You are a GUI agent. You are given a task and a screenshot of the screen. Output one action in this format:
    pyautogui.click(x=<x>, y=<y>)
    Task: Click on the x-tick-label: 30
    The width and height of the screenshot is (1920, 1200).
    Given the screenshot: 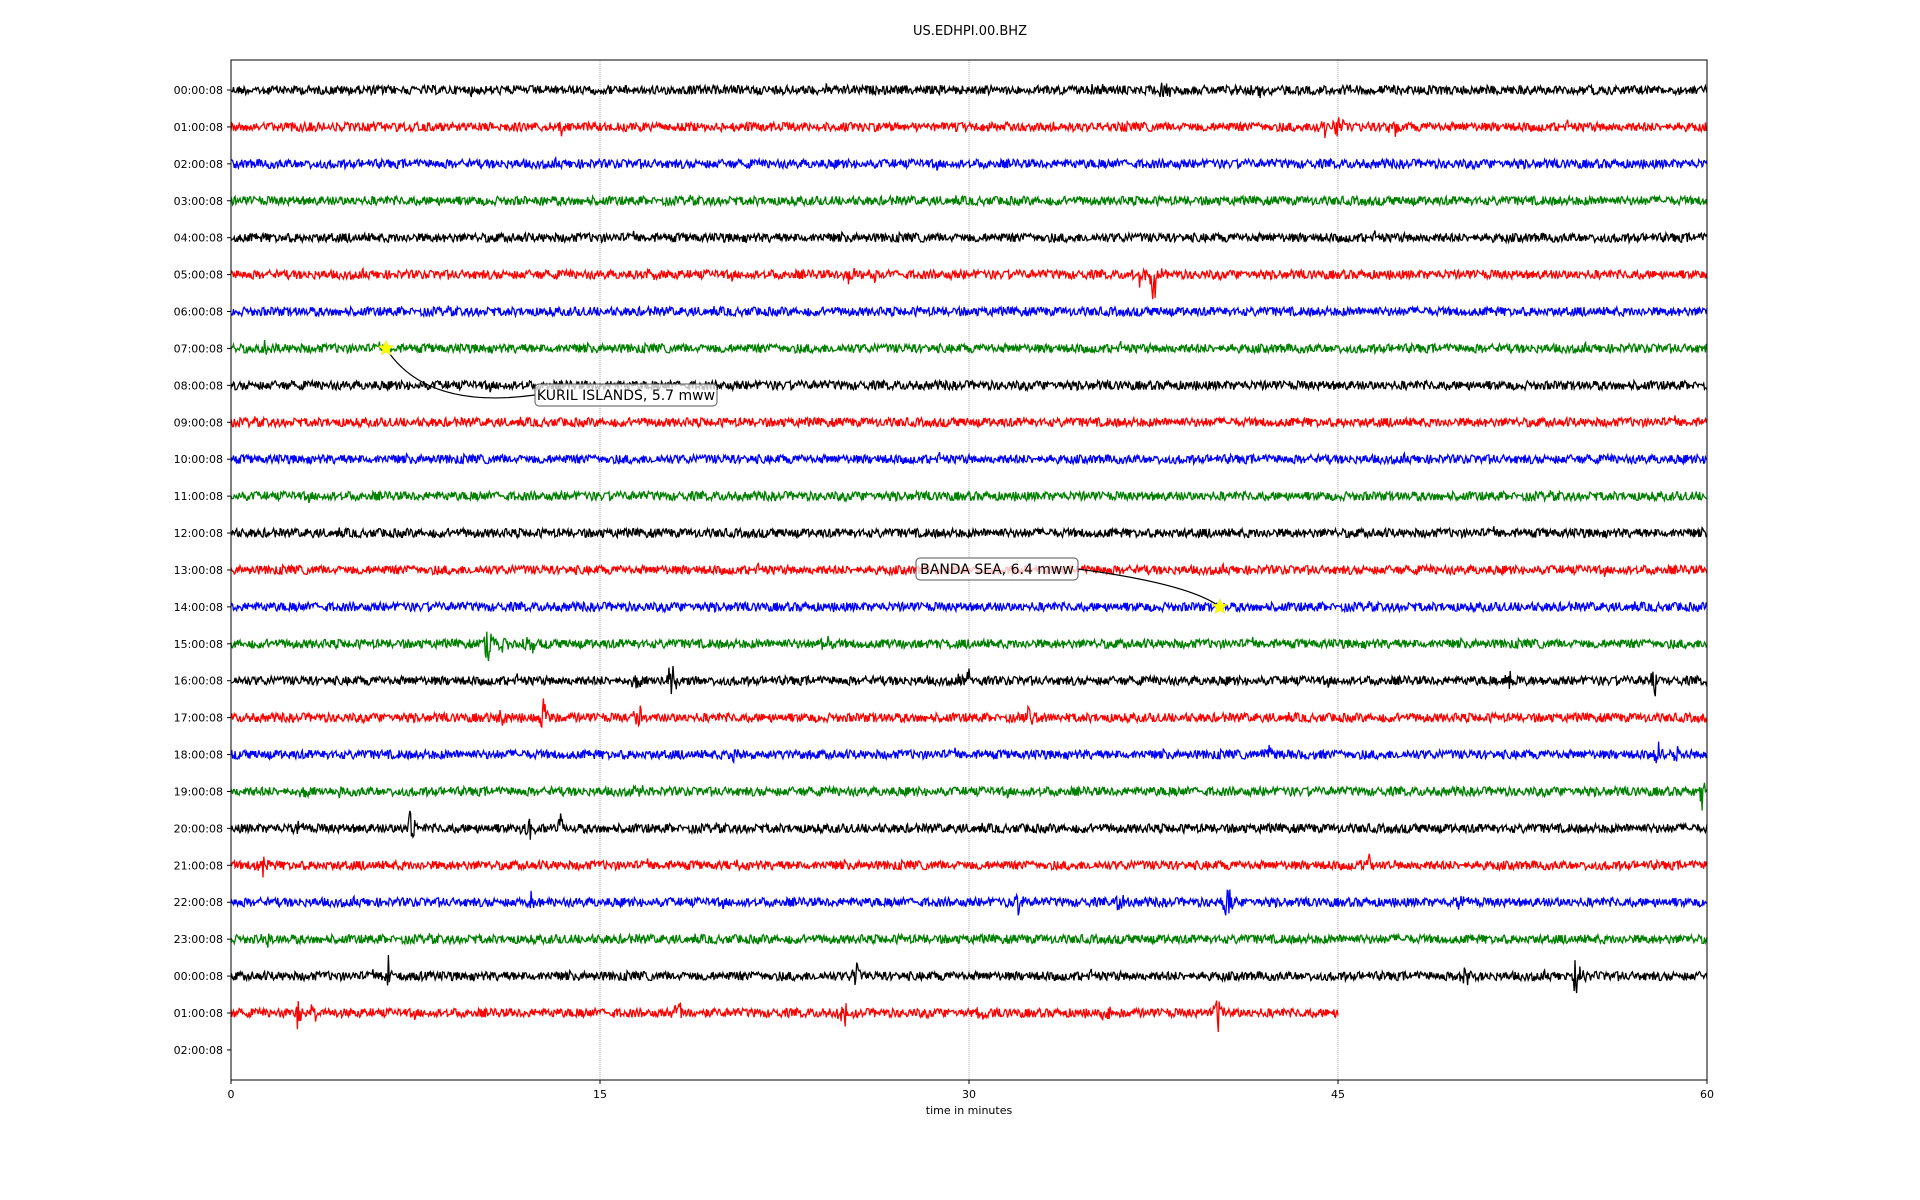 What is the action you would take?
    pyautogui.click(x=969, y=1094)
    